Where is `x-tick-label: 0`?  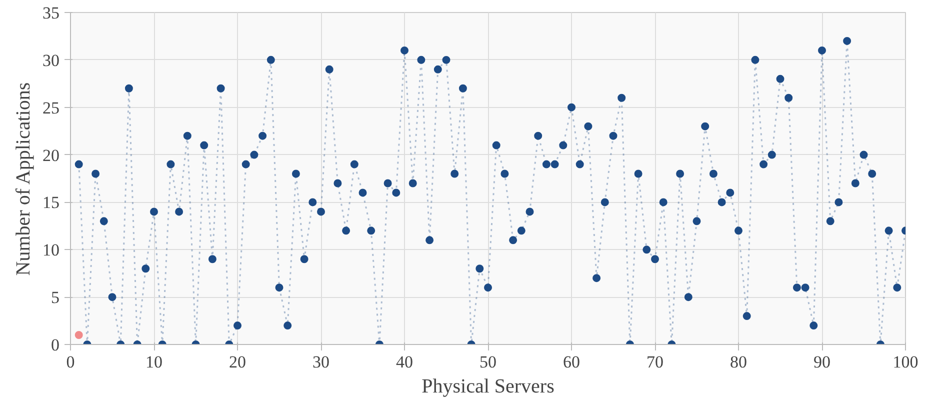
x-tick-label: 0 is located at coordinates (70, 362).